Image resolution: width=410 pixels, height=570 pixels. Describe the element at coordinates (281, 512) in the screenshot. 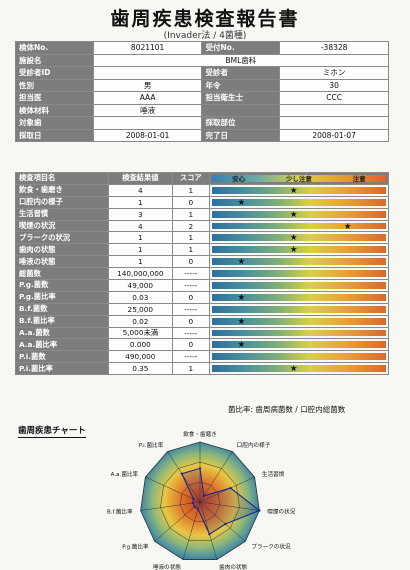

I see `radar-axis-label: 喫煙の状況` at that location.